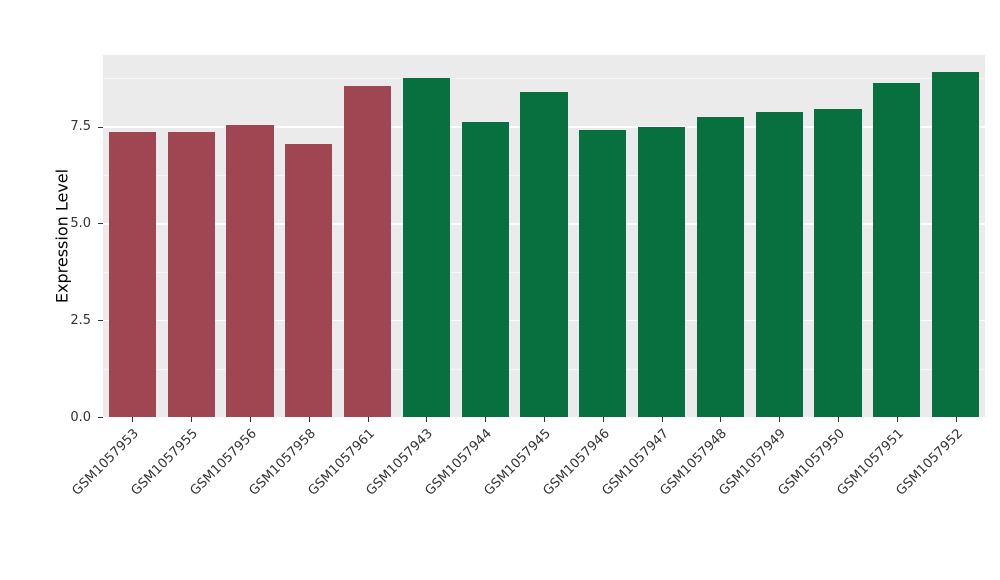 The width and height of the screenshot is (1000, 580). Describe the element at coordinates (80, 223) in the screenshot. I see `y-tick-label: 5.0` at that location.